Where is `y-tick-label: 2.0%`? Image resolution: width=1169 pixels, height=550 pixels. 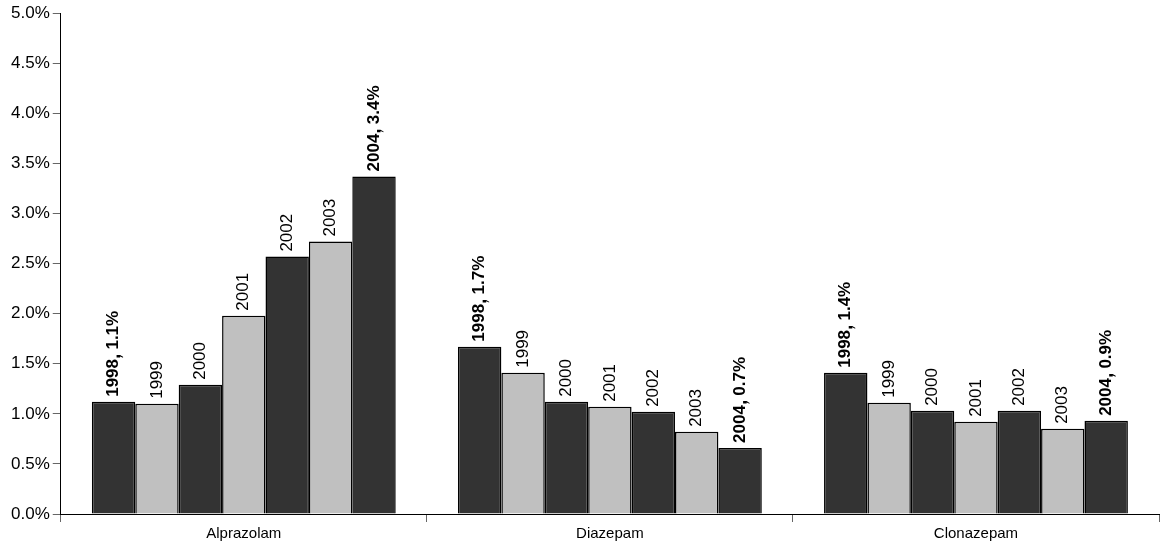 y-tick-label: 2.0% is located at coordinates (30, 313).